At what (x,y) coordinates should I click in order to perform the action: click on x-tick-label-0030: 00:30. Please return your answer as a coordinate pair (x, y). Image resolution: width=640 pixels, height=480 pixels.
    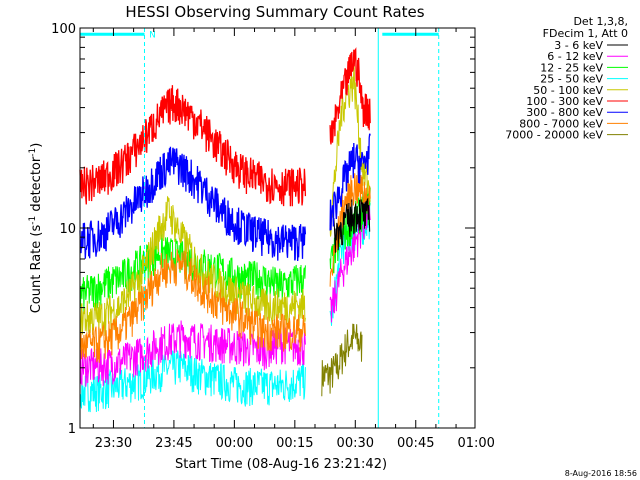
    Looking at the image, I should click on (355, 443).